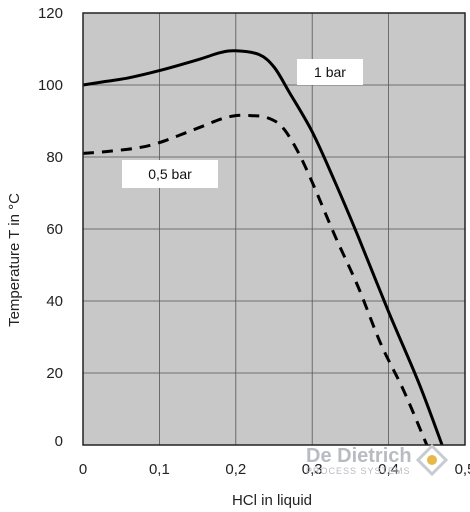  Describe the element at coordinates (235, 469) in the screenshot. I see `x-tick-label: 0,2` at that location.